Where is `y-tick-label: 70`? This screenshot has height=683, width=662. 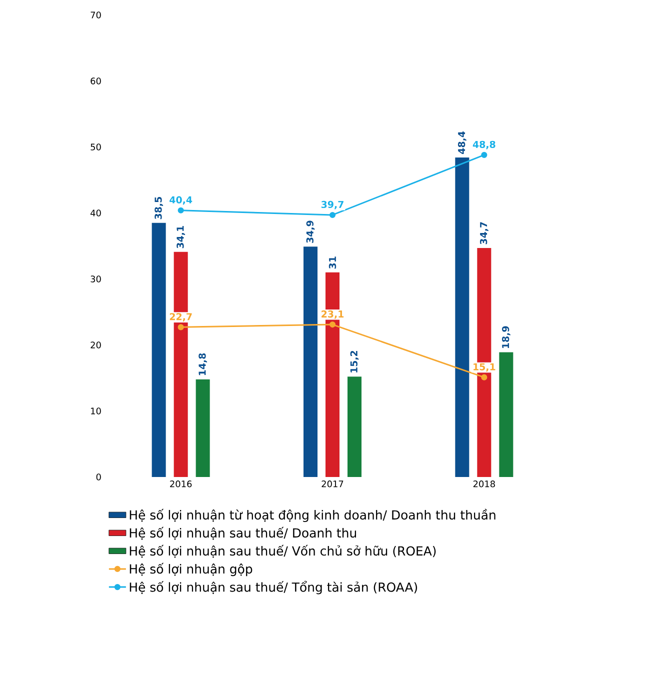 y-tick-label: 70 is located at coordinates (95, 15).